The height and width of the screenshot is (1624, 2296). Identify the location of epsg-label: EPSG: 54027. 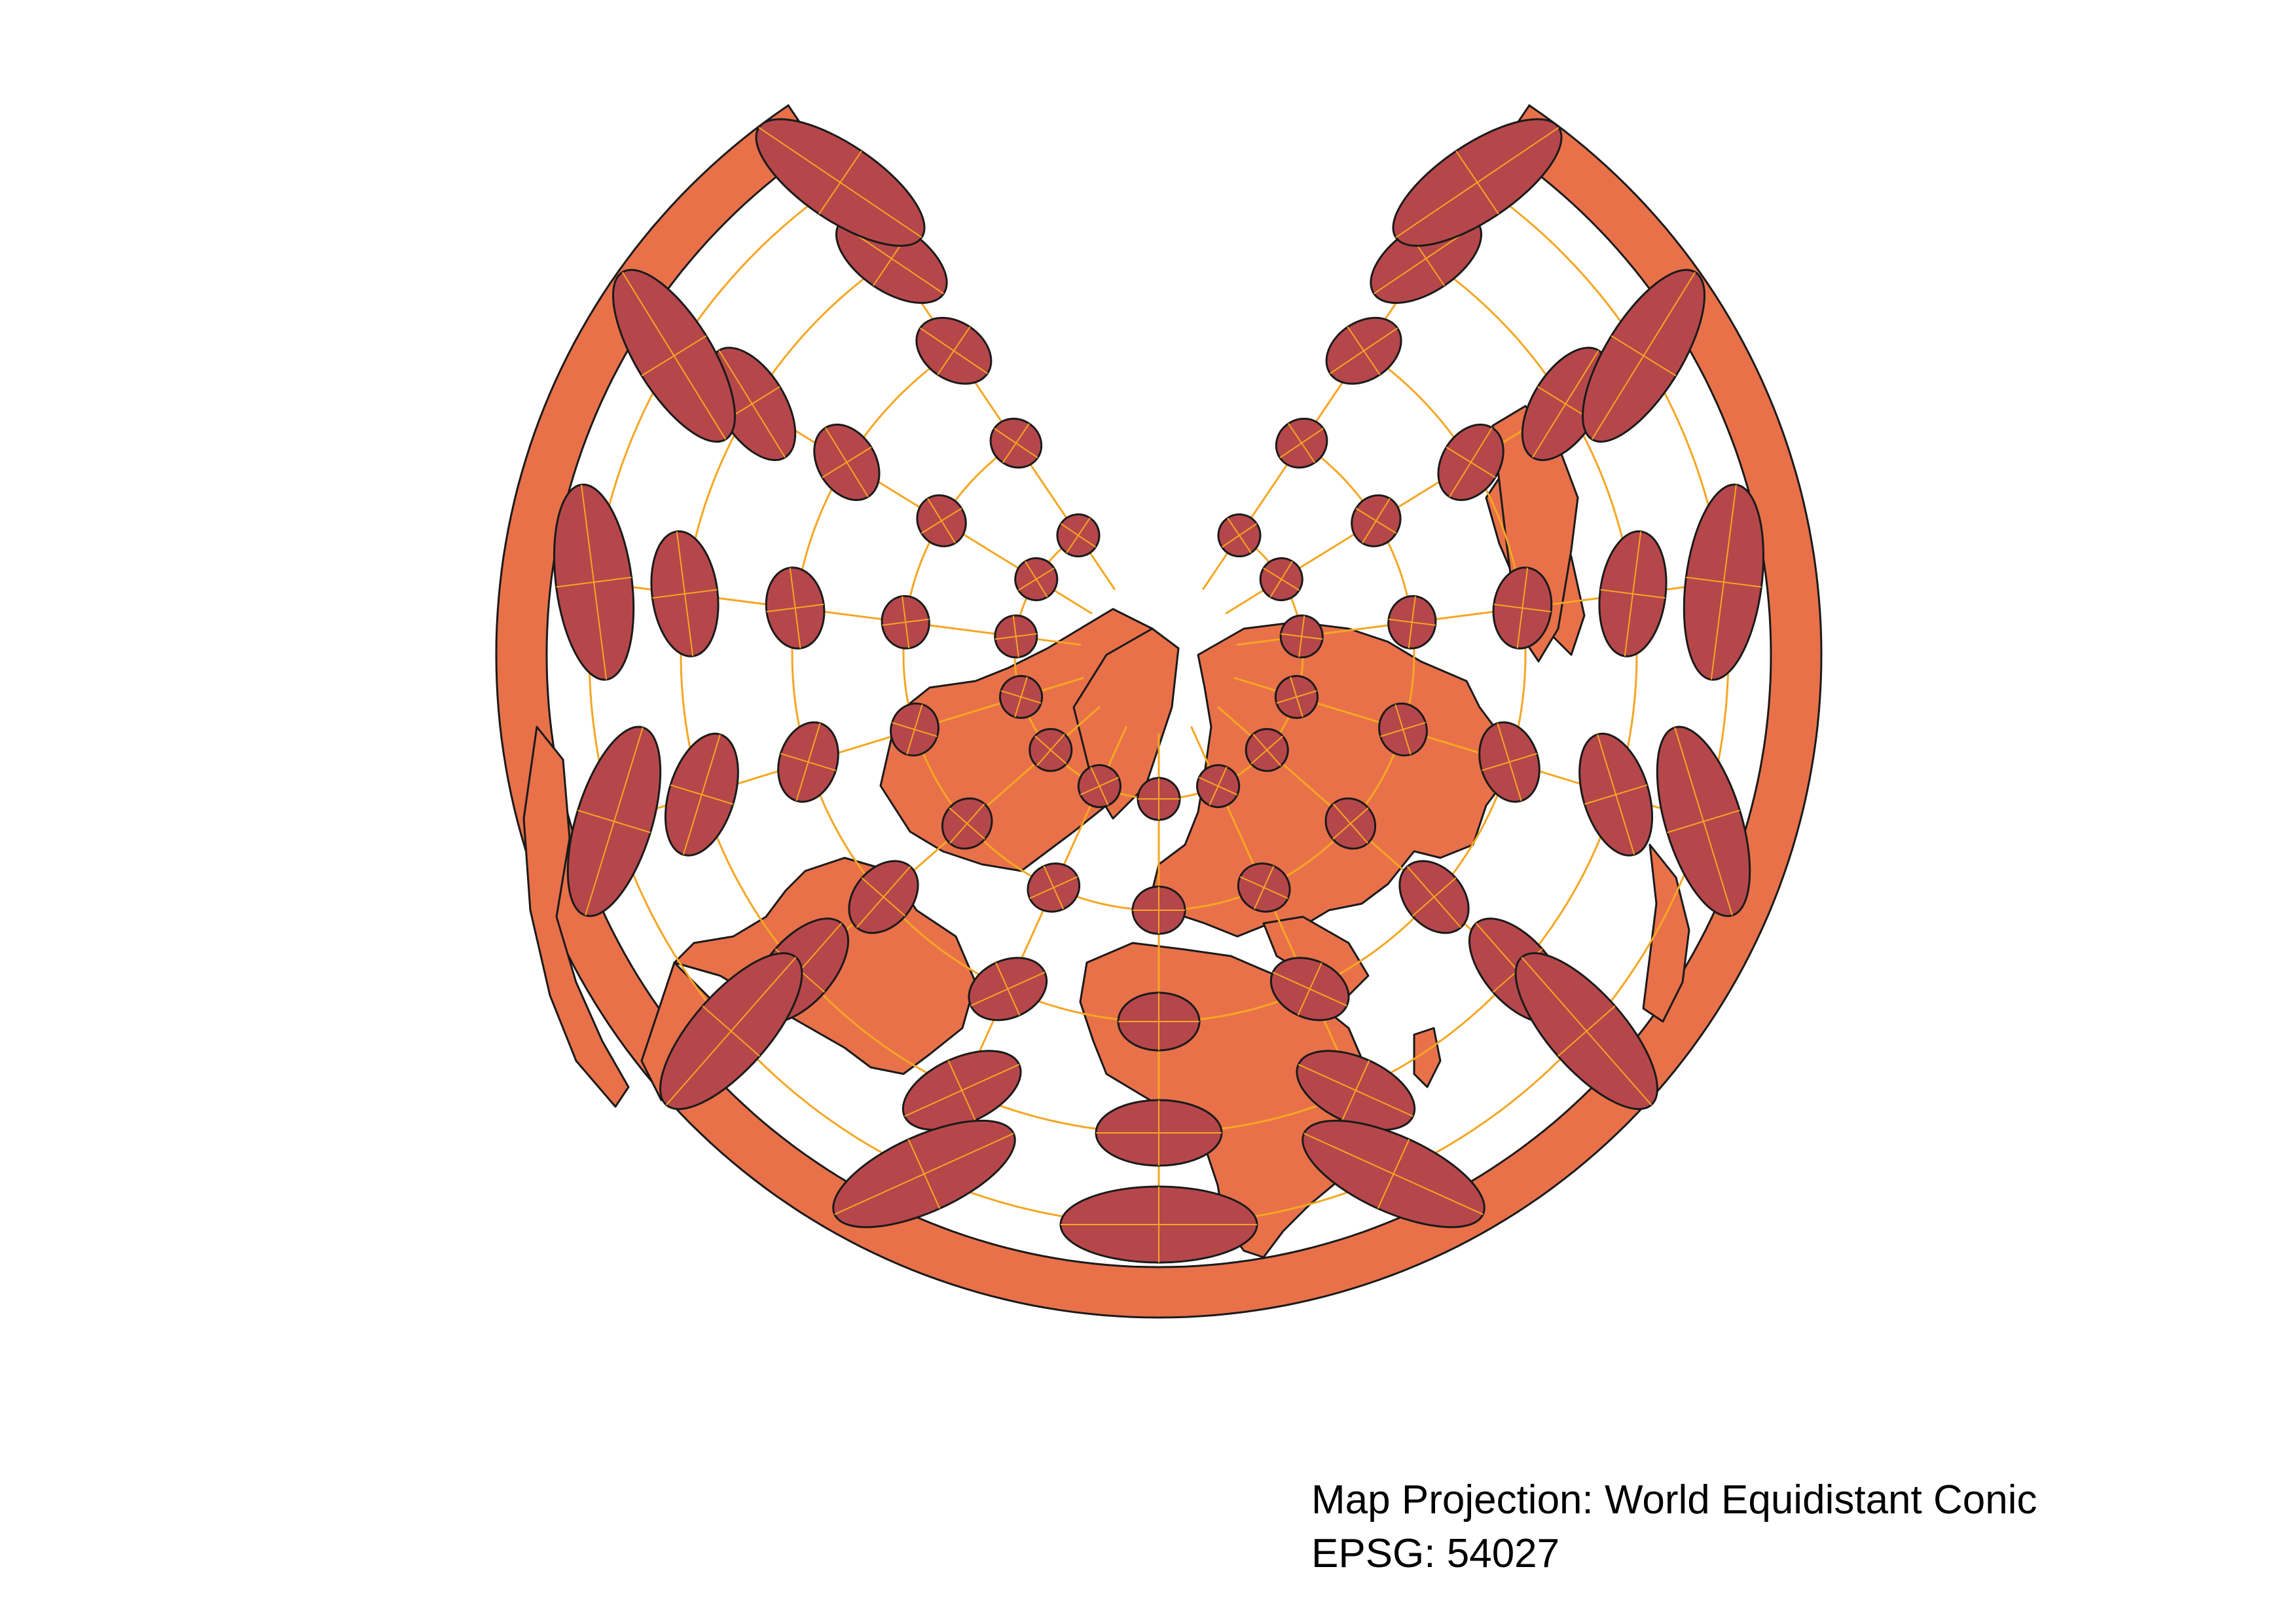
(1435, 1553).